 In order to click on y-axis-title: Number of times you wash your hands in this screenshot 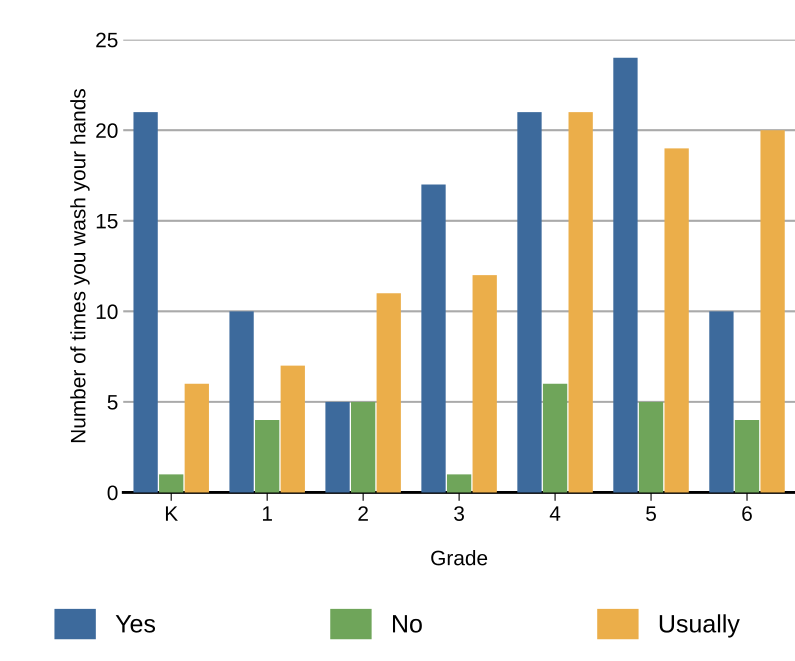, I will do `click(80, 265)`.